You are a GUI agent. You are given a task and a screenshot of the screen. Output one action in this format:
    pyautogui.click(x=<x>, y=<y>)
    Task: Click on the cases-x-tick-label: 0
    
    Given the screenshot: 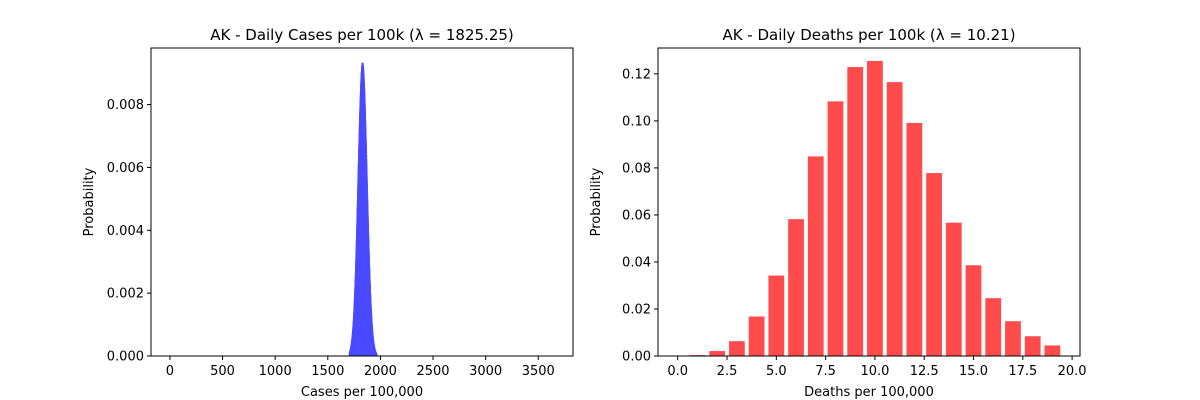 What is the action you would take?
    pyautogui.click(x=170, y=371)
    